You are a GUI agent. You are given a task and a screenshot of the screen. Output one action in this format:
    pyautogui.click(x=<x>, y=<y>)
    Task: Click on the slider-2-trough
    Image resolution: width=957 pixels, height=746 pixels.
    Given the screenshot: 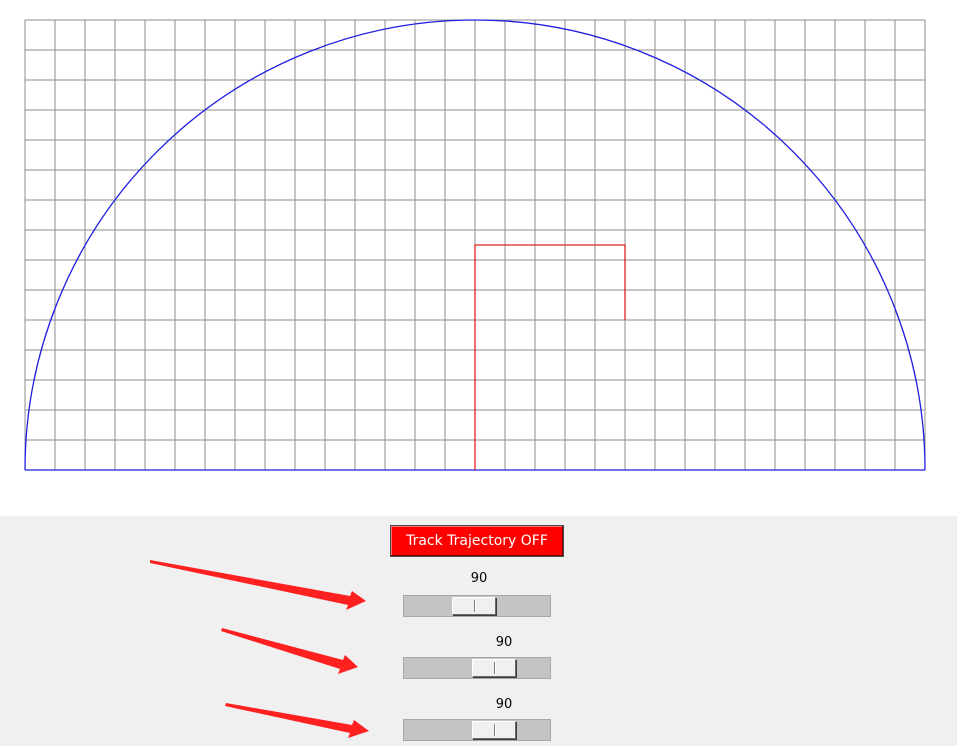 What is the action you would take?
    pyautogui.click(x=477, y=668)
    